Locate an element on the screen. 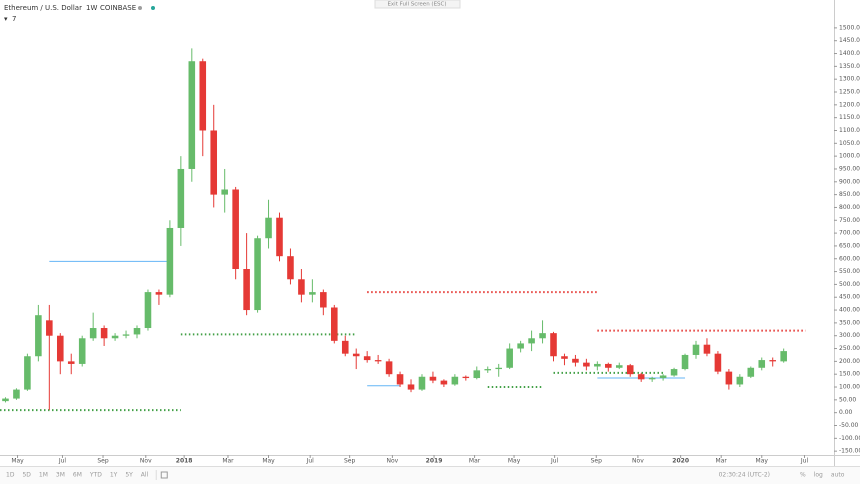  y-tick-label: 1450.00 is located at coordinates (849, 40).